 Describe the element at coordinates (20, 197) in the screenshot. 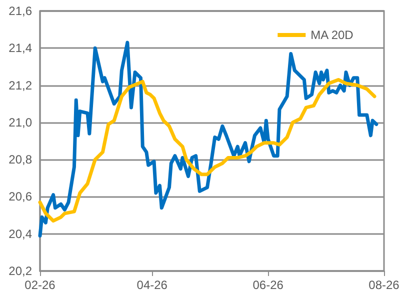

I see `y-tick-label: 20,6` at that location.